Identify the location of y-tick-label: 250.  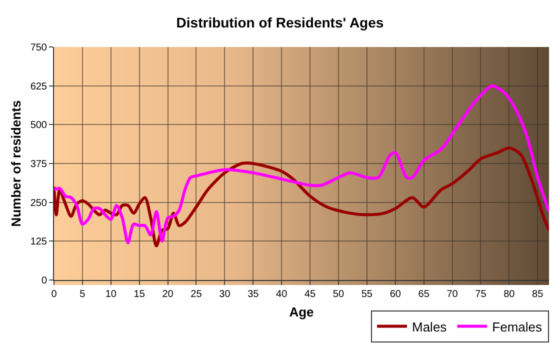
(39, 203).